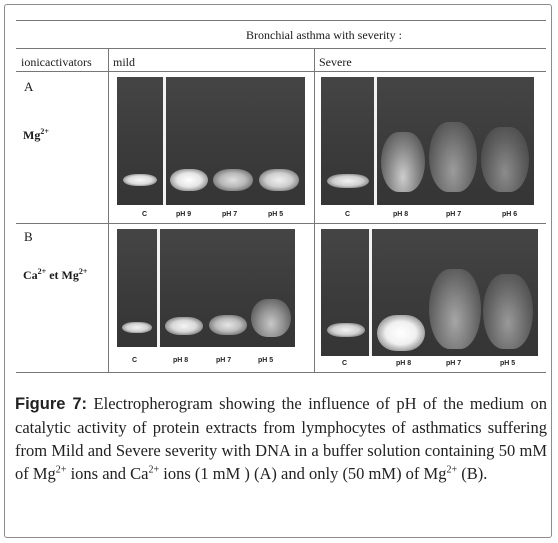  I want to click on gel-a-mild, so click(211, 141).